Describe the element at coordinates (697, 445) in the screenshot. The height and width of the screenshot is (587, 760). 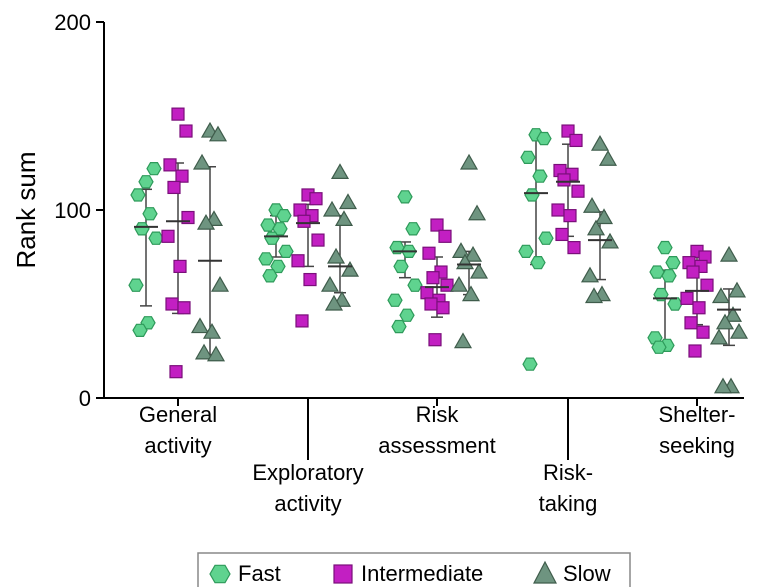
I see `x-category-label: seeking` at that location.